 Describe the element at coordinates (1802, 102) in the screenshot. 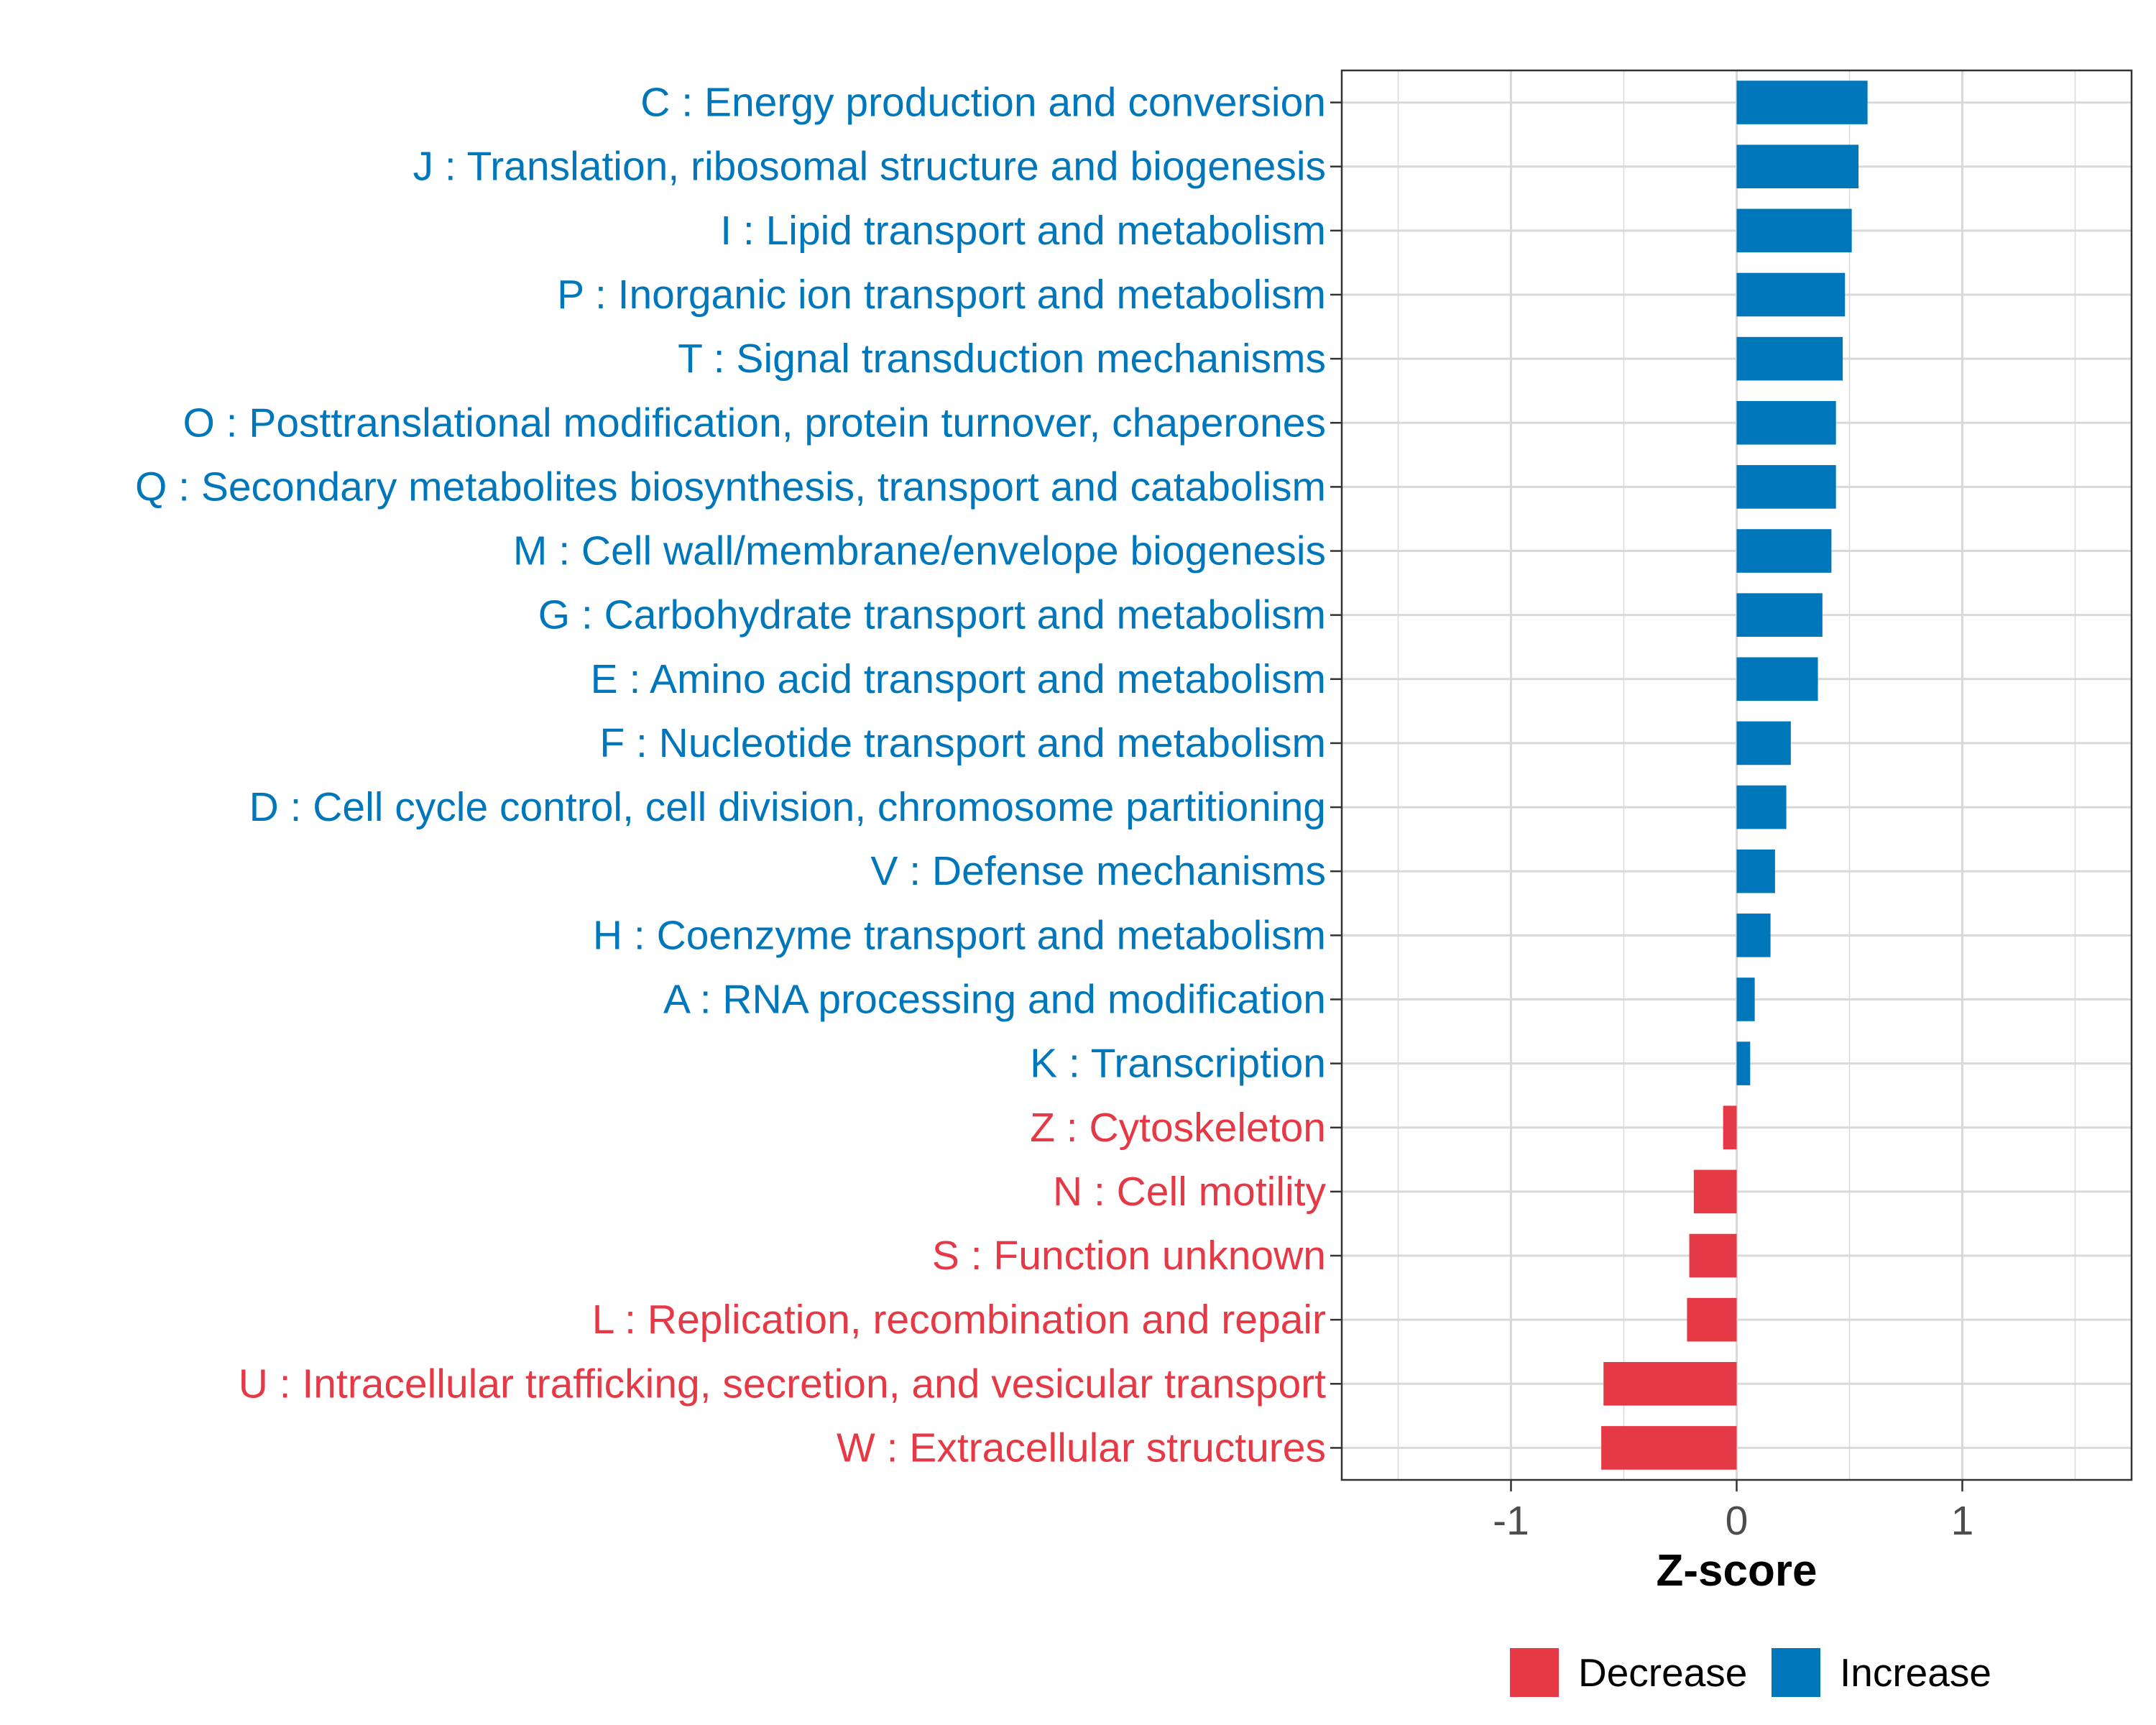

I see `bar-c` at that location.